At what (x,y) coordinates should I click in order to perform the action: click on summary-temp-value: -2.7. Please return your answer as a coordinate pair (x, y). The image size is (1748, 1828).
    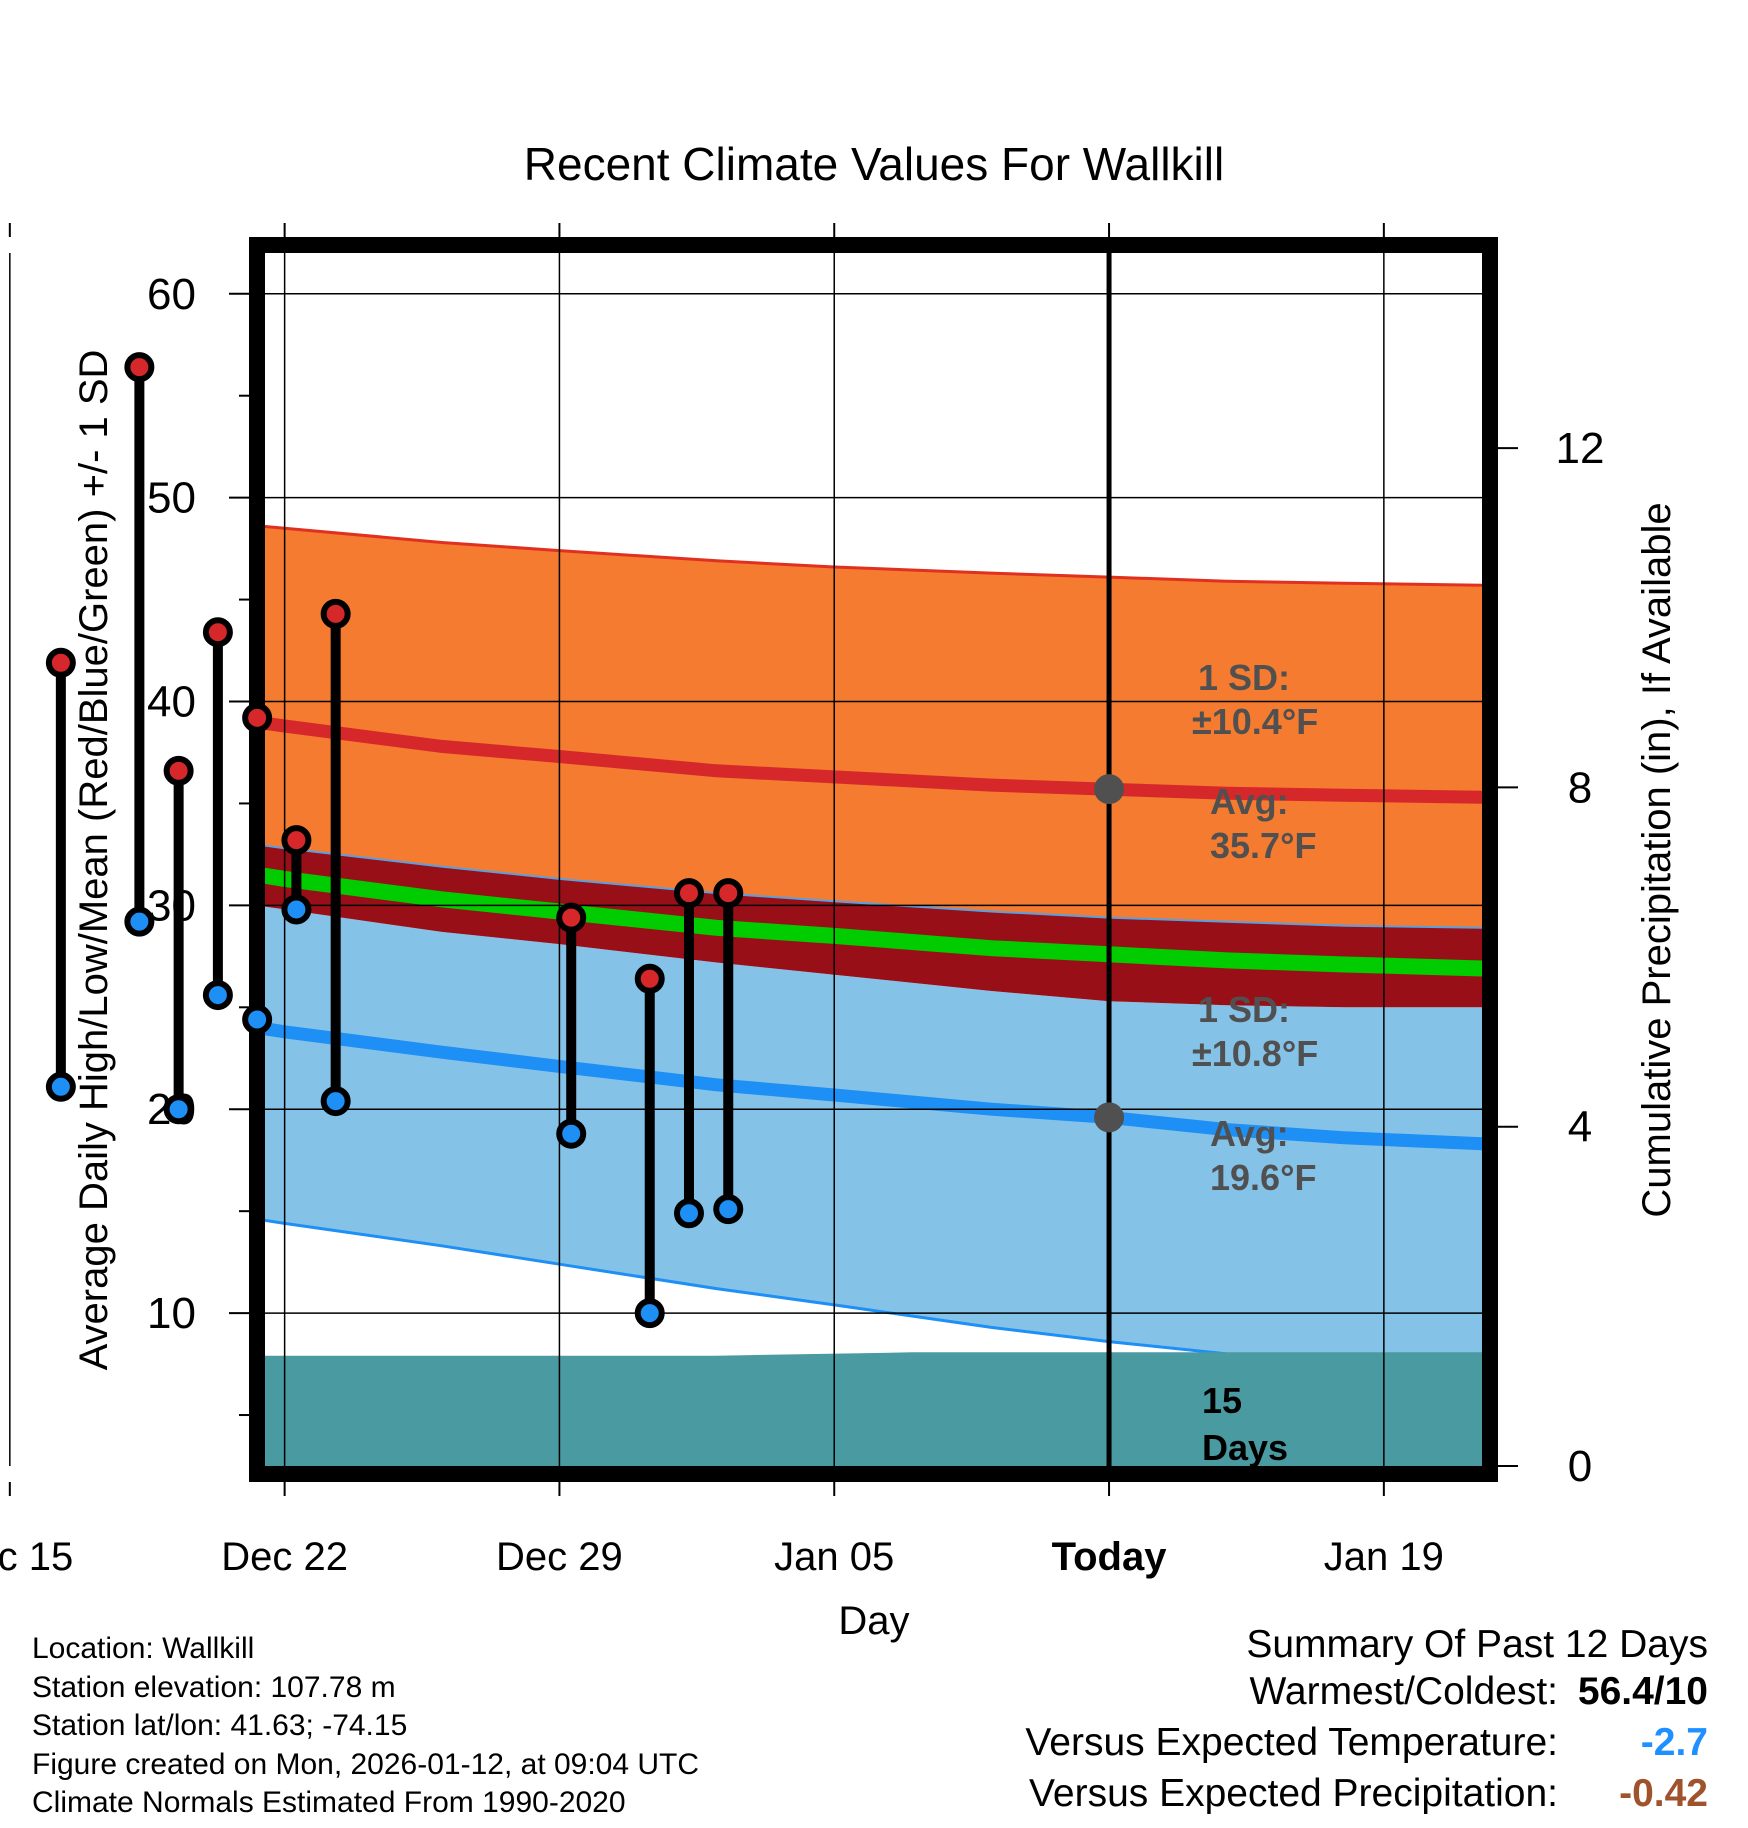
    Looking at the image, I should click on (1674, 1742).